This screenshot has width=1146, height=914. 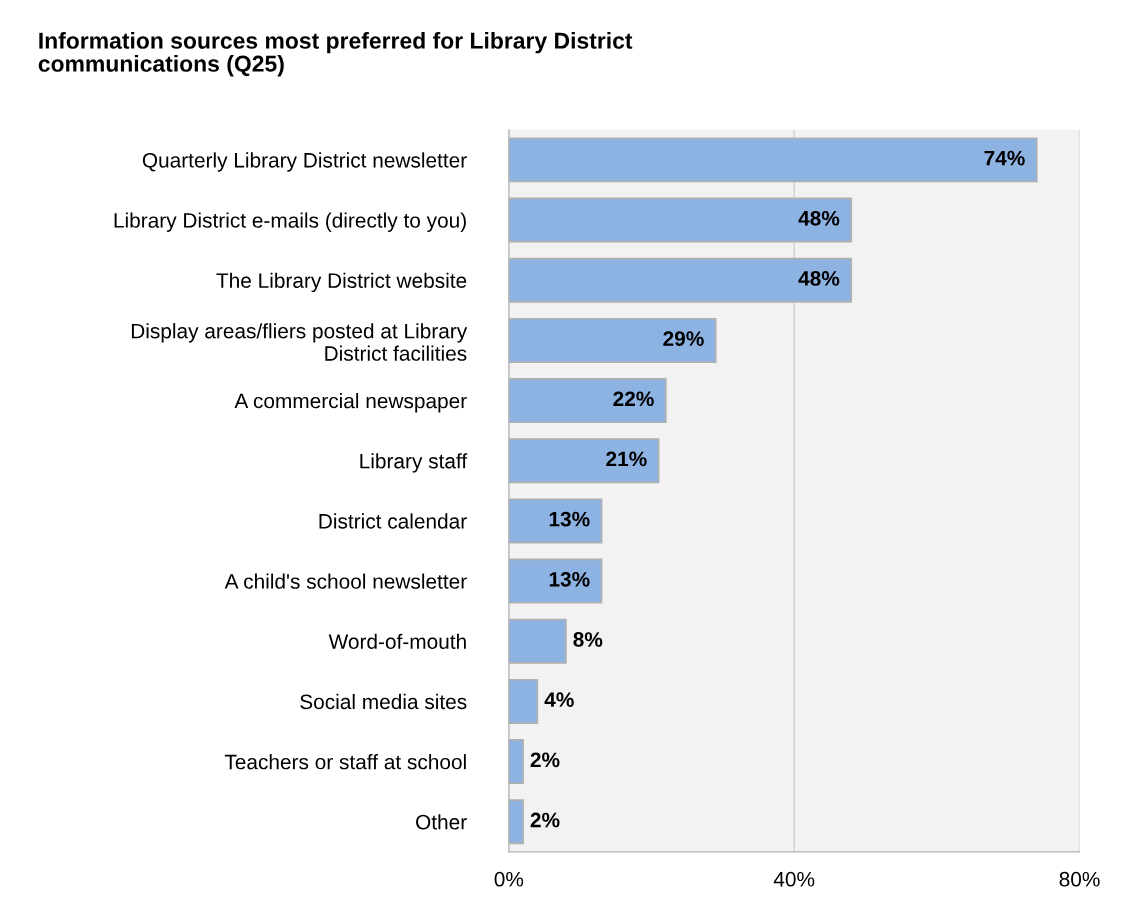 What do you see at coordinates (350, 403) in the screenshot?
I see `y-tick-label: A commercial newspaper` at bounding box center [350, 403].